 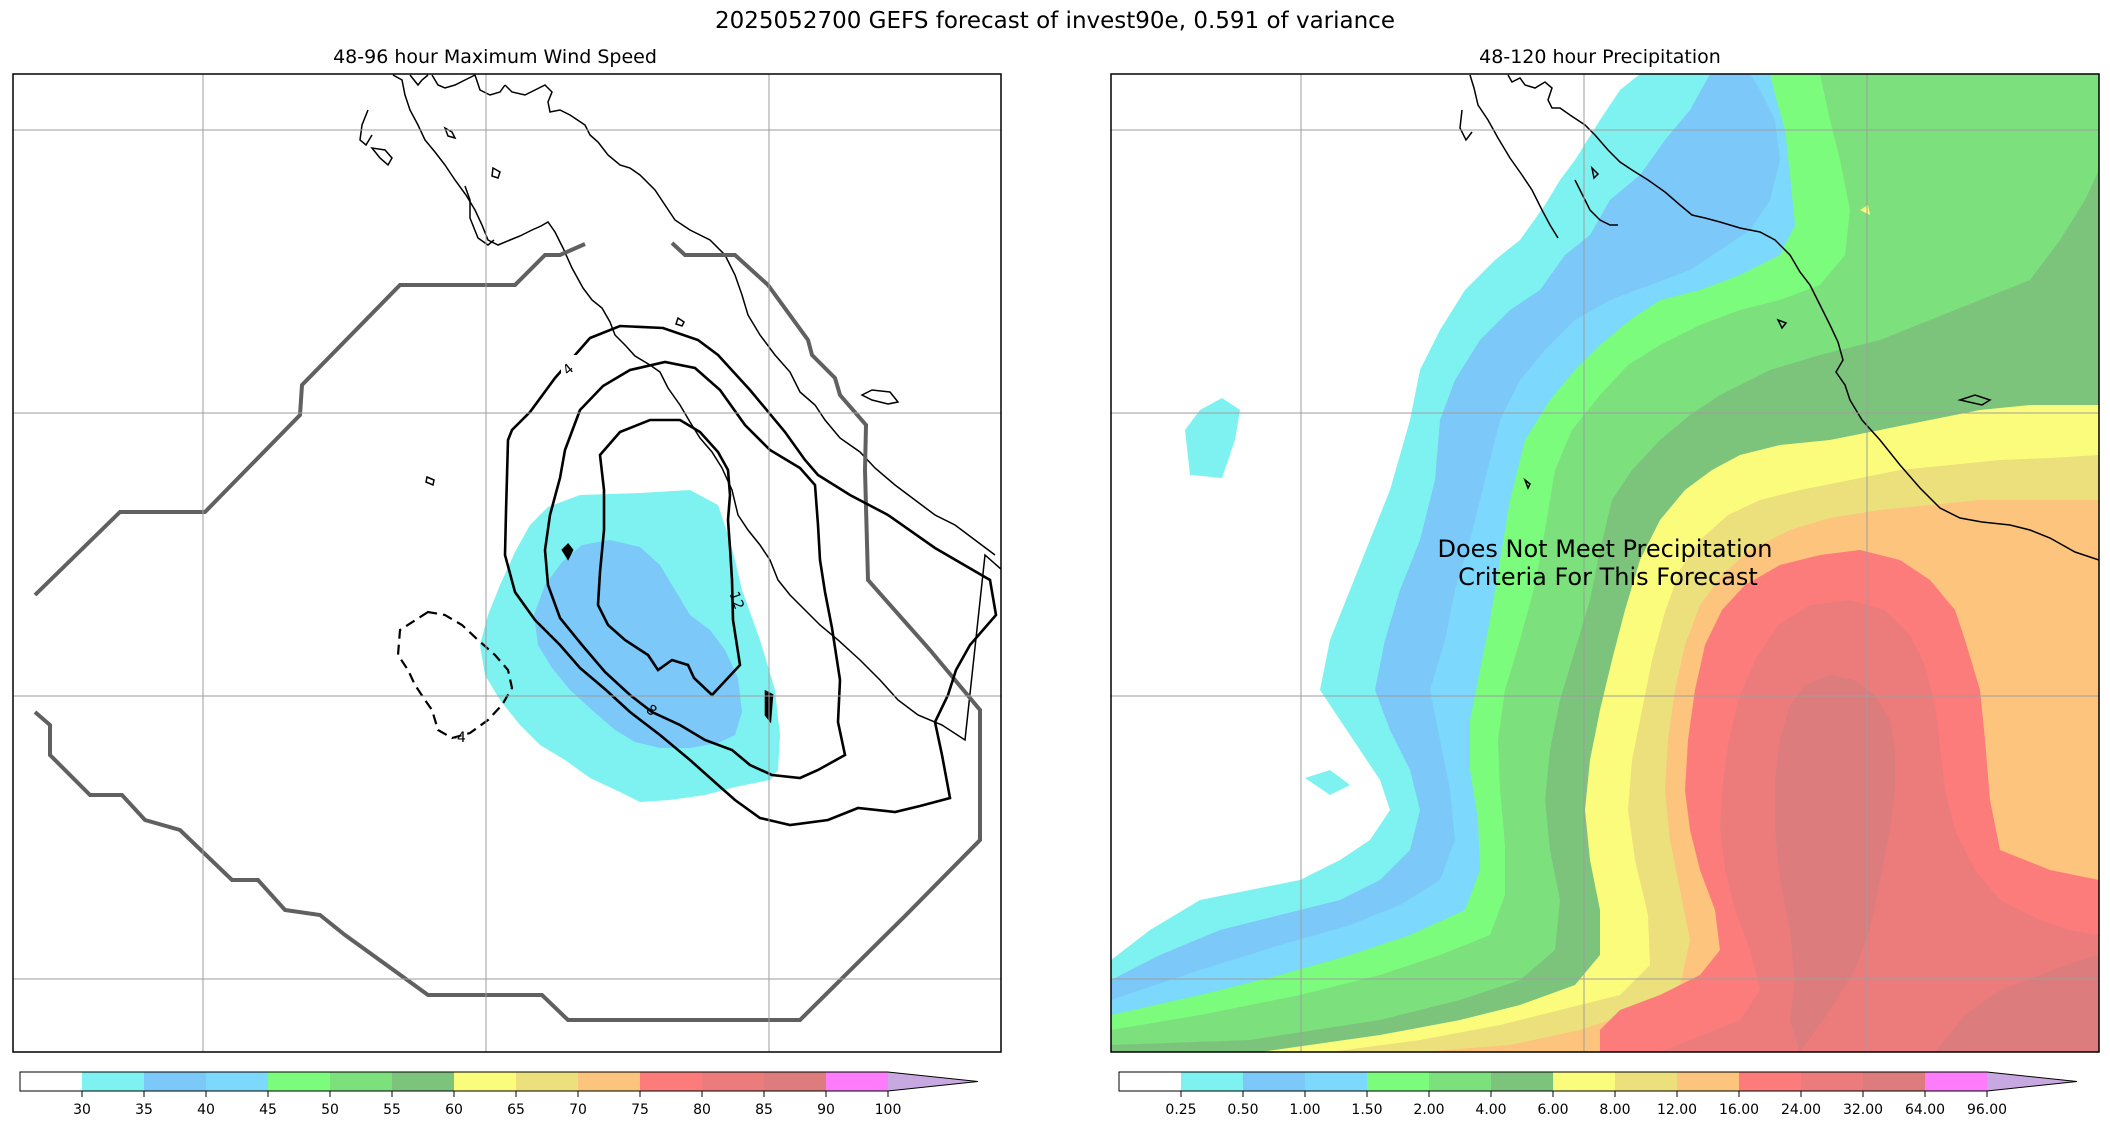 What do you see at coordinates (499, 1094) in the screenshot?
I see `wind-colorbar: 30 35 40 45 50 55 60 65 70 75 80 85 90 100` at bounding box center [499, 1094].